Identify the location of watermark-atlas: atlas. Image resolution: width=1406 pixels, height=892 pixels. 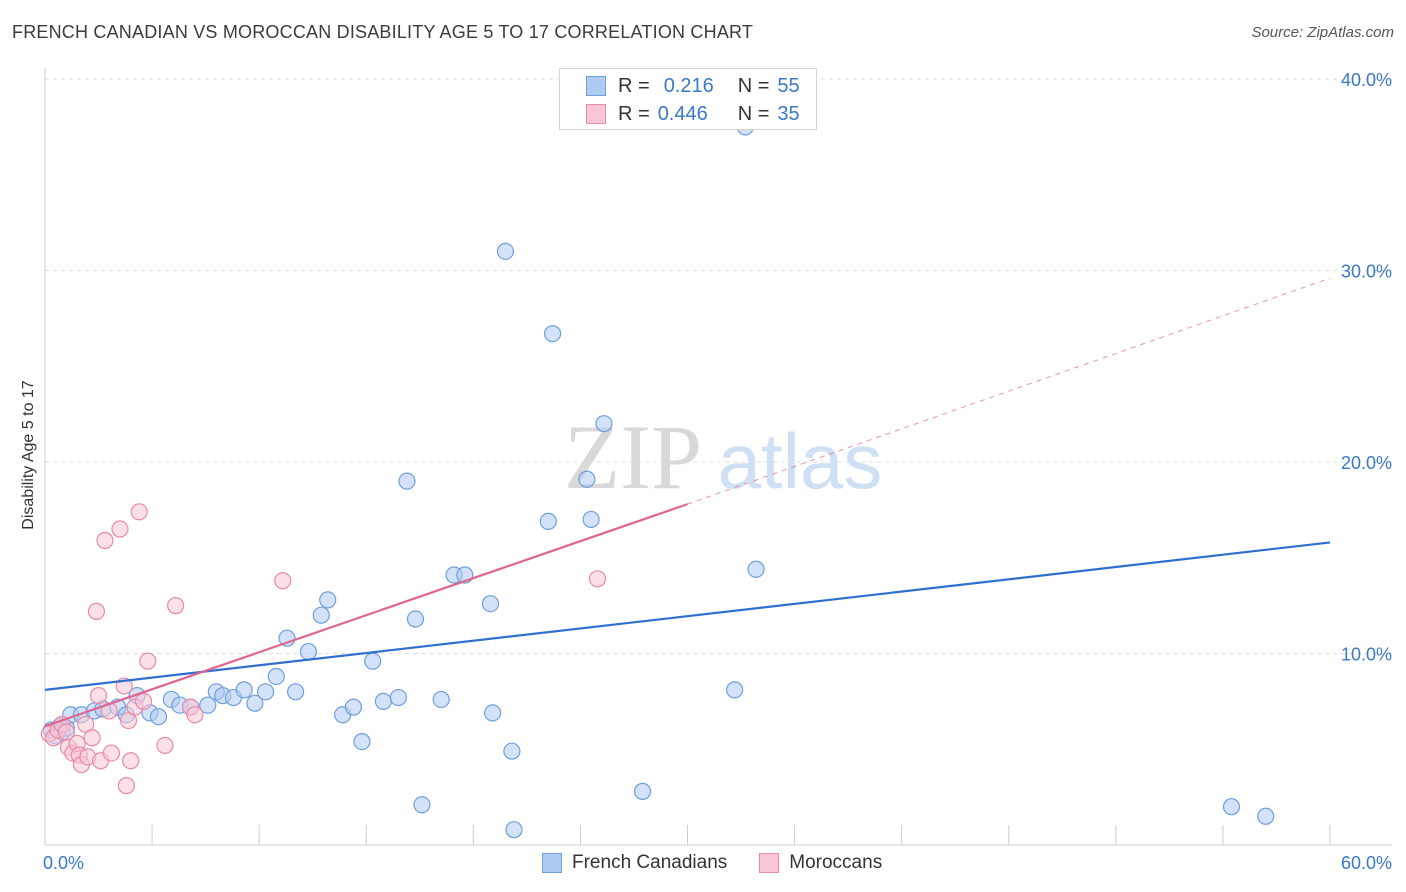
(800, 461).